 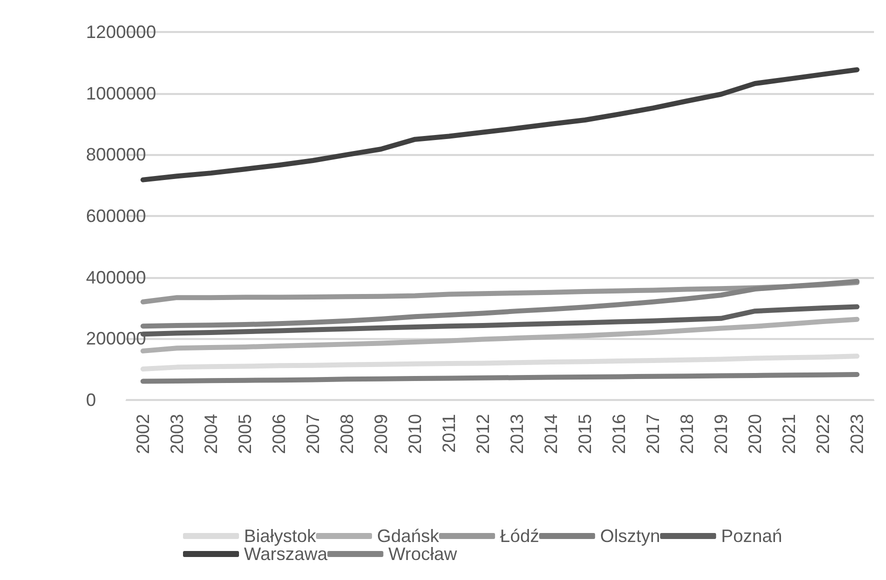 What do you see at coordinates (551, 434) in the screenshot?
I see `x-tick-label: 2014` at bounding box center [551, 434].